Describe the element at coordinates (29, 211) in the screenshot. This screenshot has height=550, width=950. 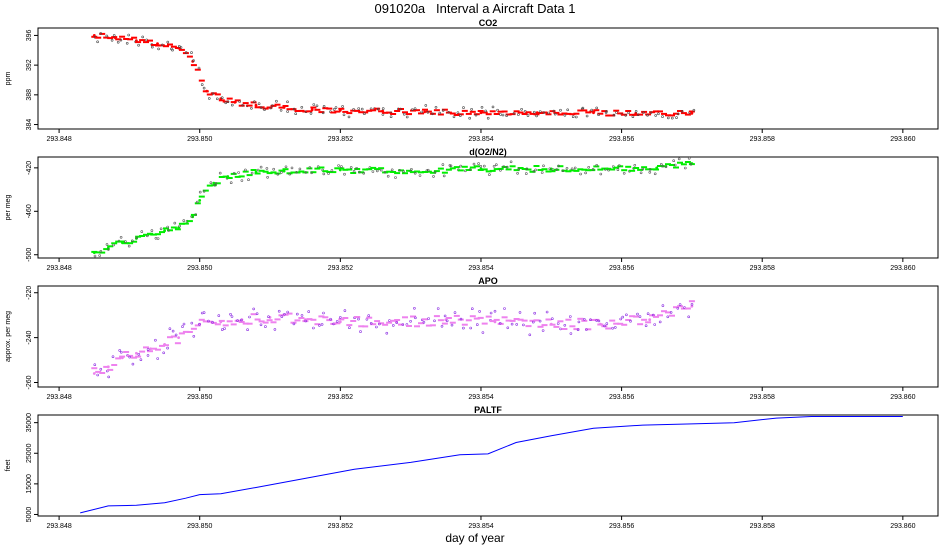
I see `y-tick-label: -460` at that location.